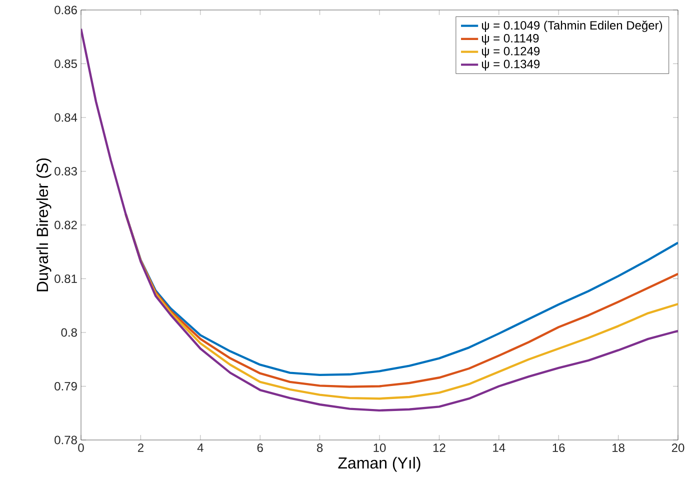  What do you see at coordinates (439, 448) in the screenshot?
I see `x-tick-label: 12` at bounding box center [439, 448].